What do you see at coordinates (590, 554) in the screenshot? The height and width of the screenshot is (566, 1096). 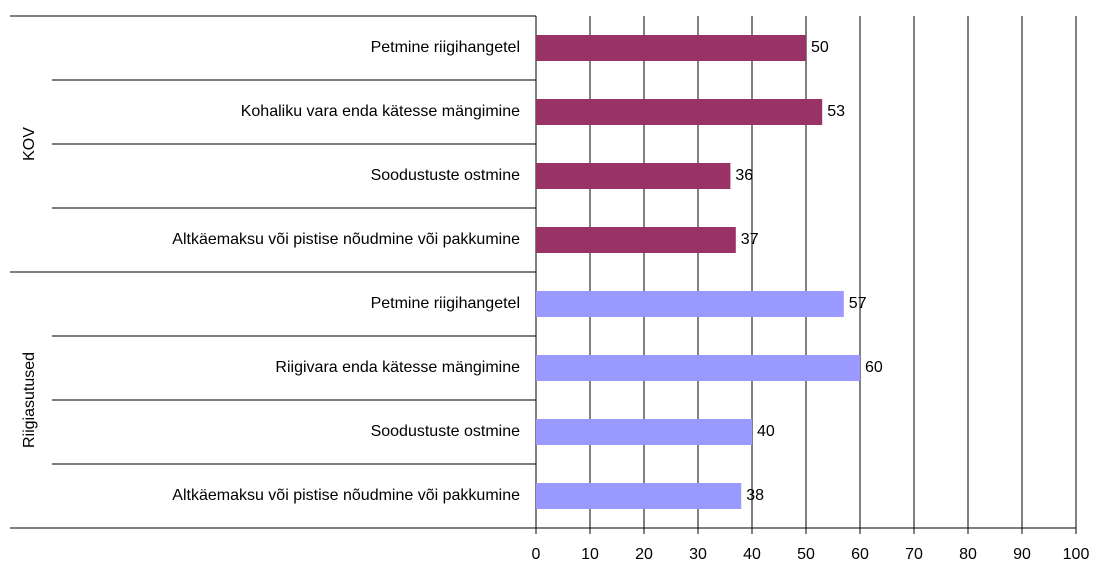 I see `x-tick-label: 10` at bounding box center [590, 554].